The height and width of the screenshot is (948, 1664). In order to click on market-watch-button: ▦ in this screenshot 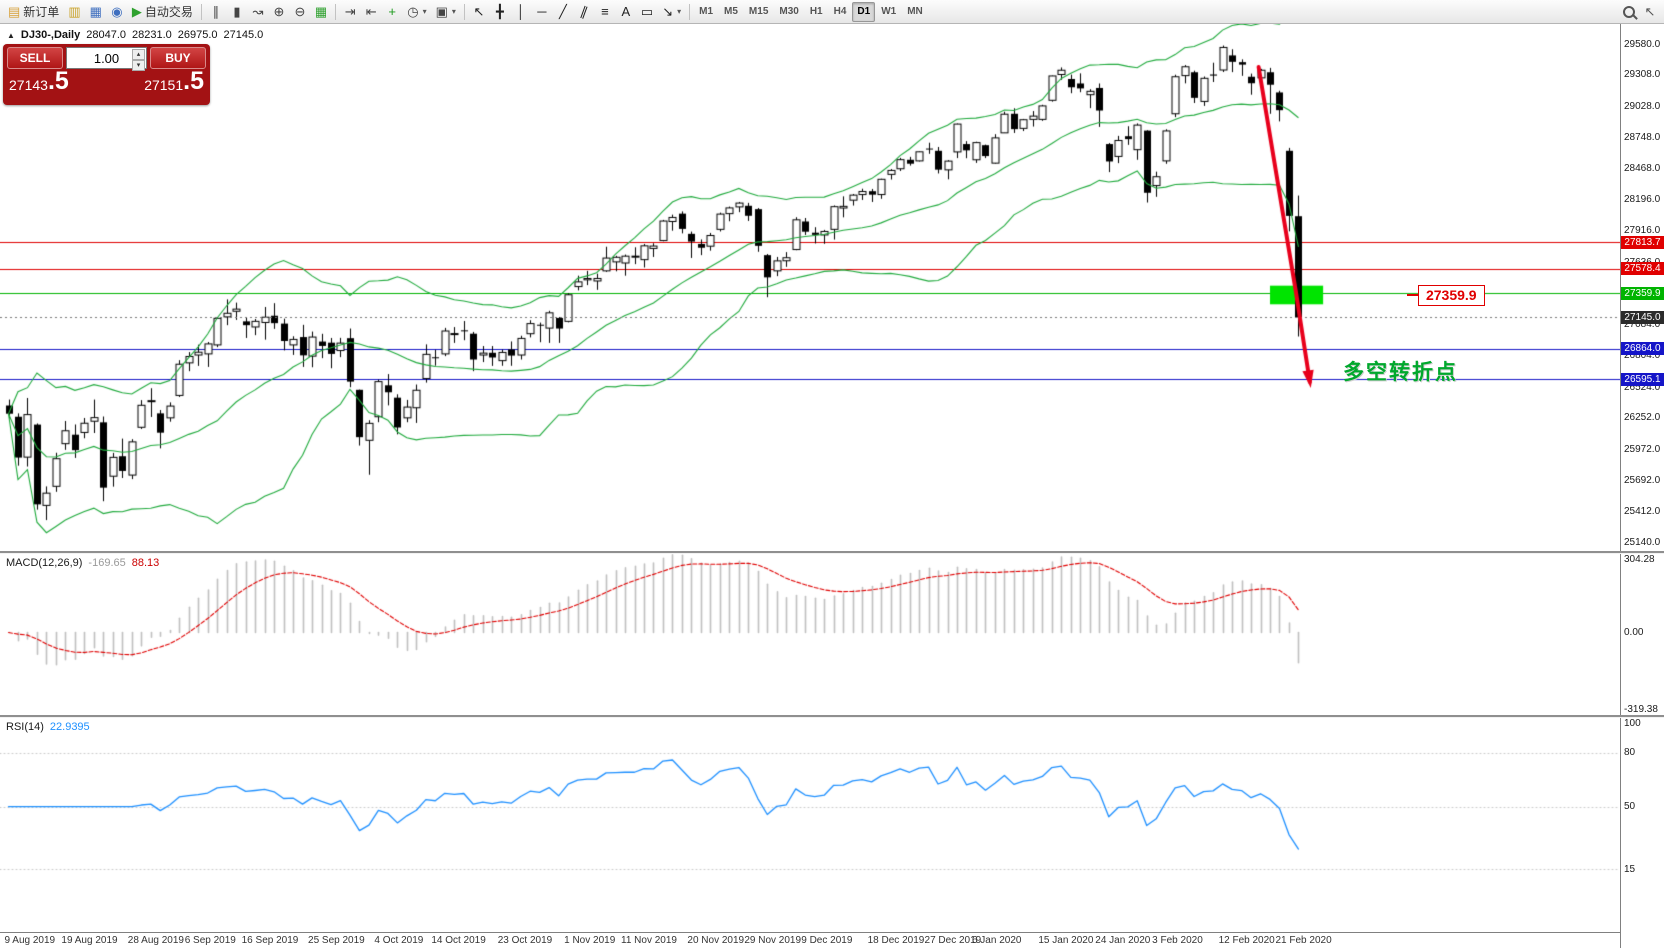, I will do `click(96, 12)`.